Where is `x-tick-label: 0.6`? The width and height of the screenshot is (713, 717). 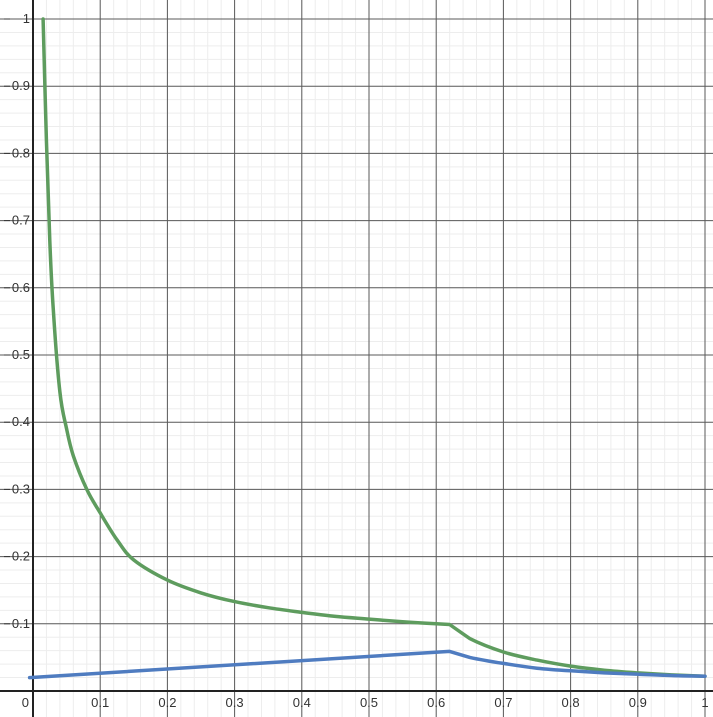
x-tick-label: 0.6 is located at coordinates (436, 702).